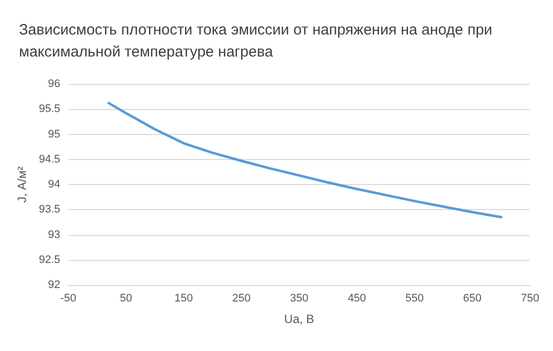 Image resolution: width=553 pixels, height=351 pixels. Describe the element at coordinates (126, 298) in the screenshot. I see `x-tick-label: 50` at that location.